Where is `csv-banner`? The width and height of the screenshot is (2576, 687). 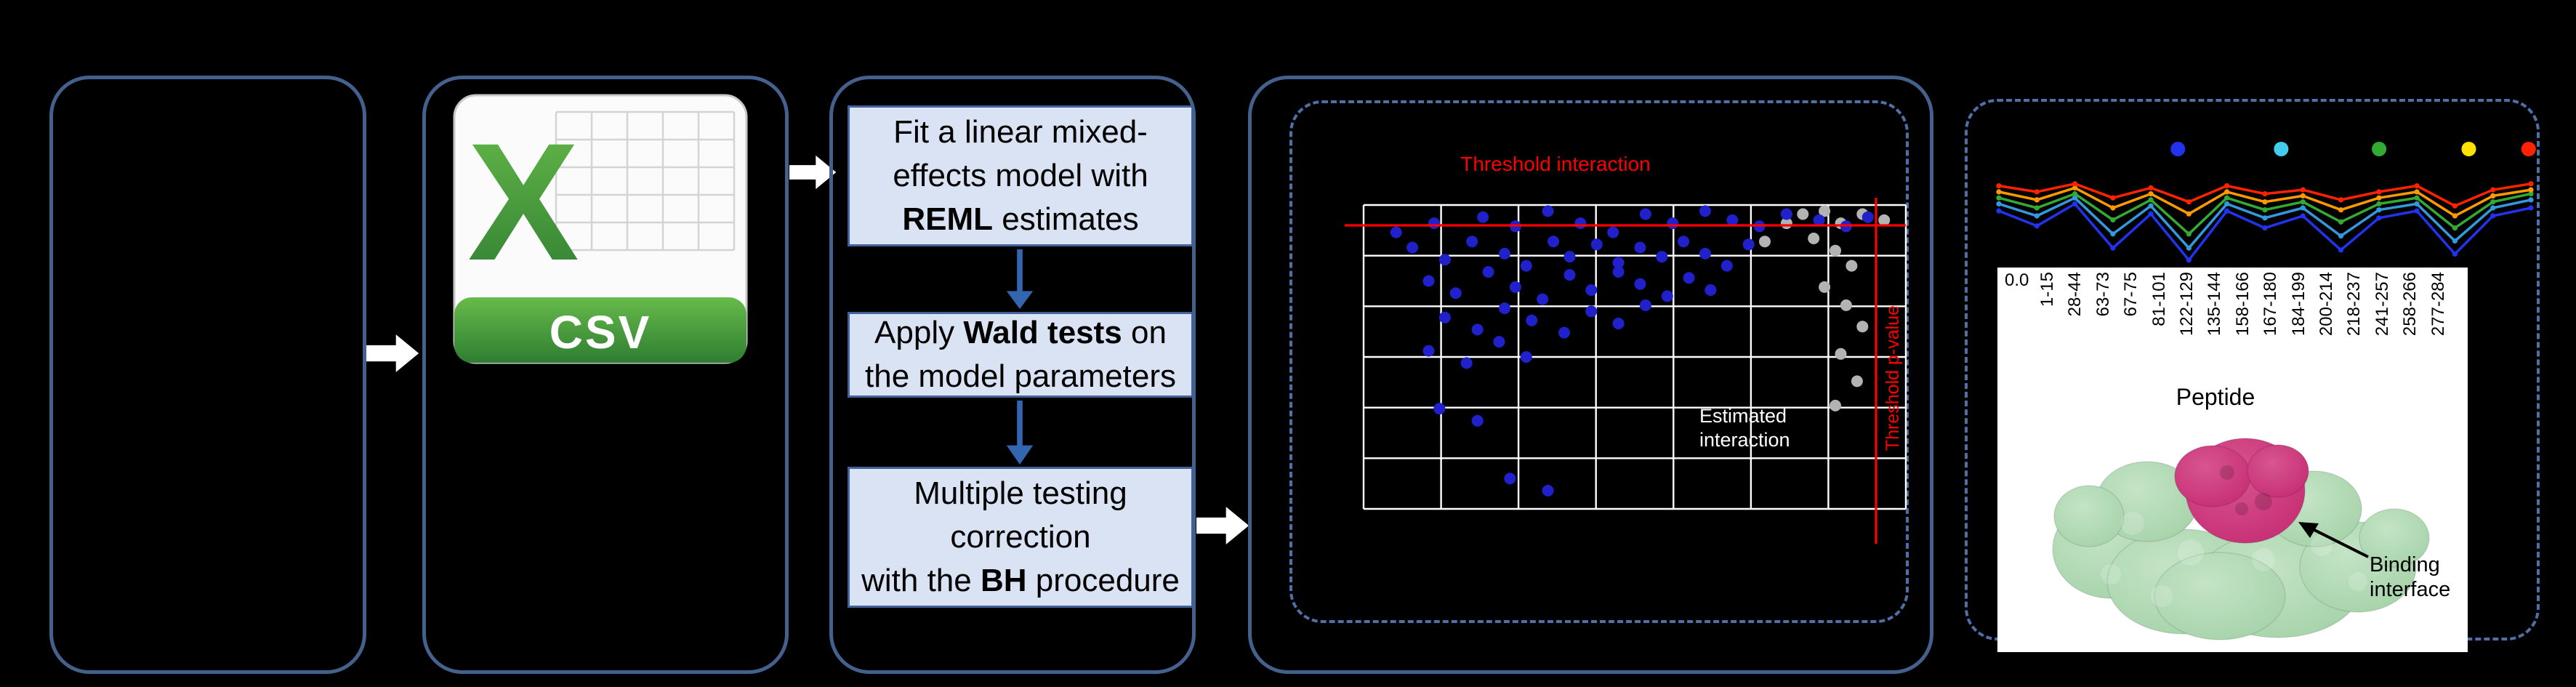 csv-banner is located at coordinates (600, 330).